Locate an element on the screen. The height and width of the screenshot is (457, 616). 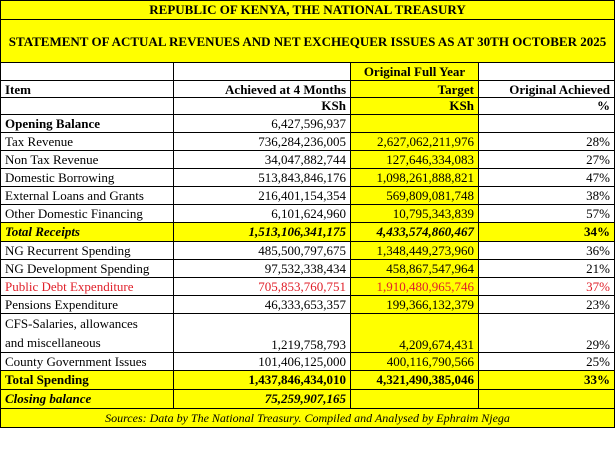
row-target: 2,627,062,211,976 is located at coordinates (414, 141).